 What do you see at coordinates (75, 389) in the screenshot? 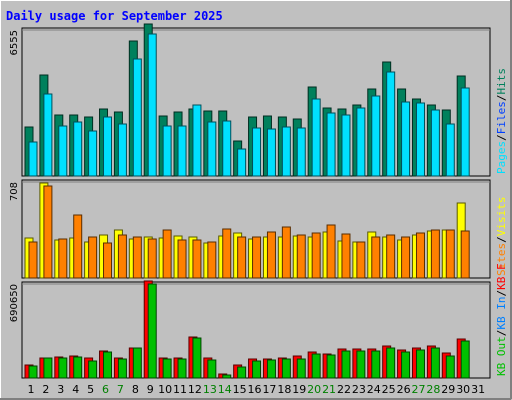
I see `day-label-4: 4` at bounding box center [75, 389].